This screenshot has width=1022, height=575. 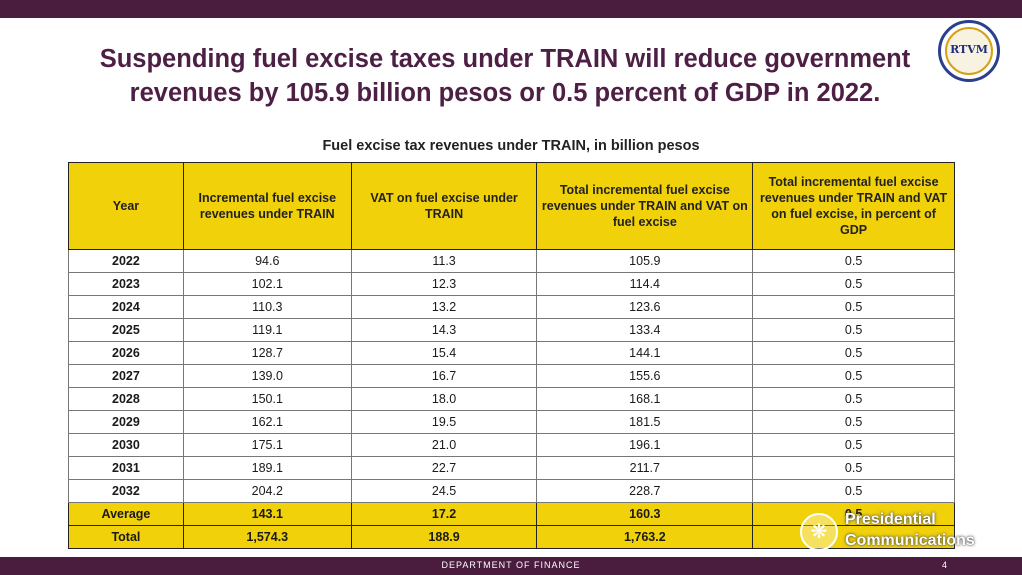 What do you see at coordinates (444, 445) in the screenshot?
I see `cell-vat: 21.0` at bounding box center [444, 445].